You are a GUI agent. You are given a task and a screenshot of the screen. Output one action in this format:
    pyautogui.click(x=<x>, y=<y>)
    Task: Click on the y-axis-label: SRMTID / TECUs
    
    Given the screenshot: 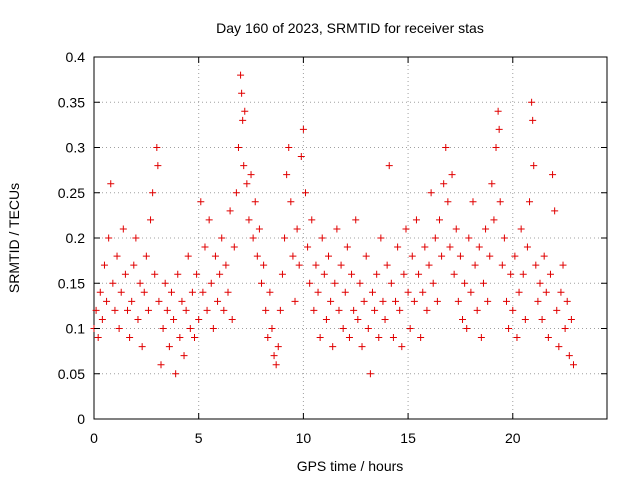 What is the action you would take?
    pyautogui.click(x=14, y=238)
    